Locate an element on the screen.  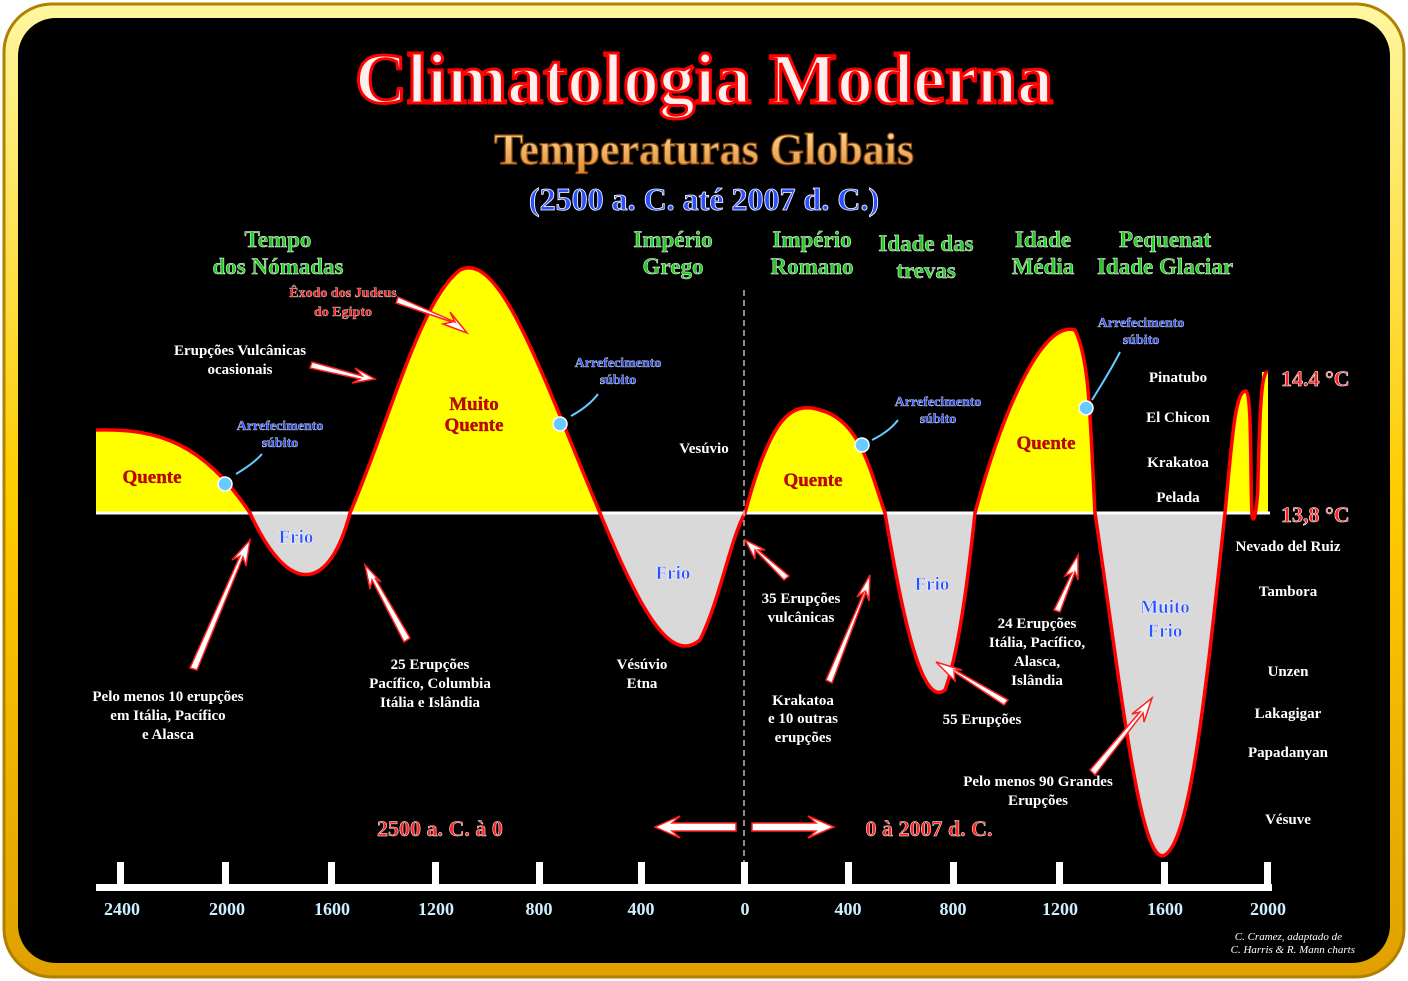
tick-2400bc is located at coordinates (120, 875).